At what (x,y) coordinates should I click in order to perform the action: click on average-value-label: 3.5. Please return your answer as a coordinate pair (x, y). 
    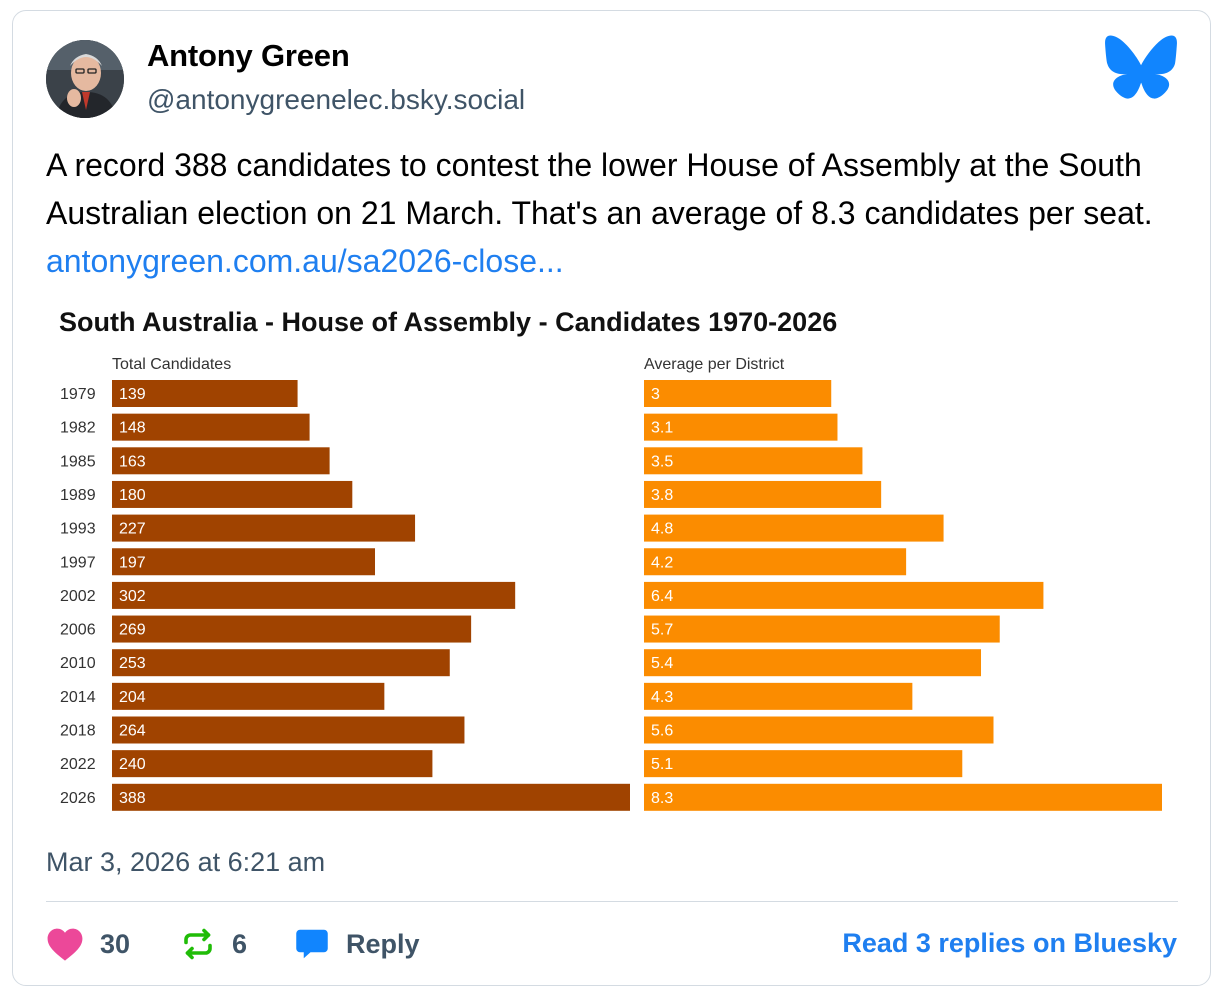
    Looking at the image, I should click on (662, 461).